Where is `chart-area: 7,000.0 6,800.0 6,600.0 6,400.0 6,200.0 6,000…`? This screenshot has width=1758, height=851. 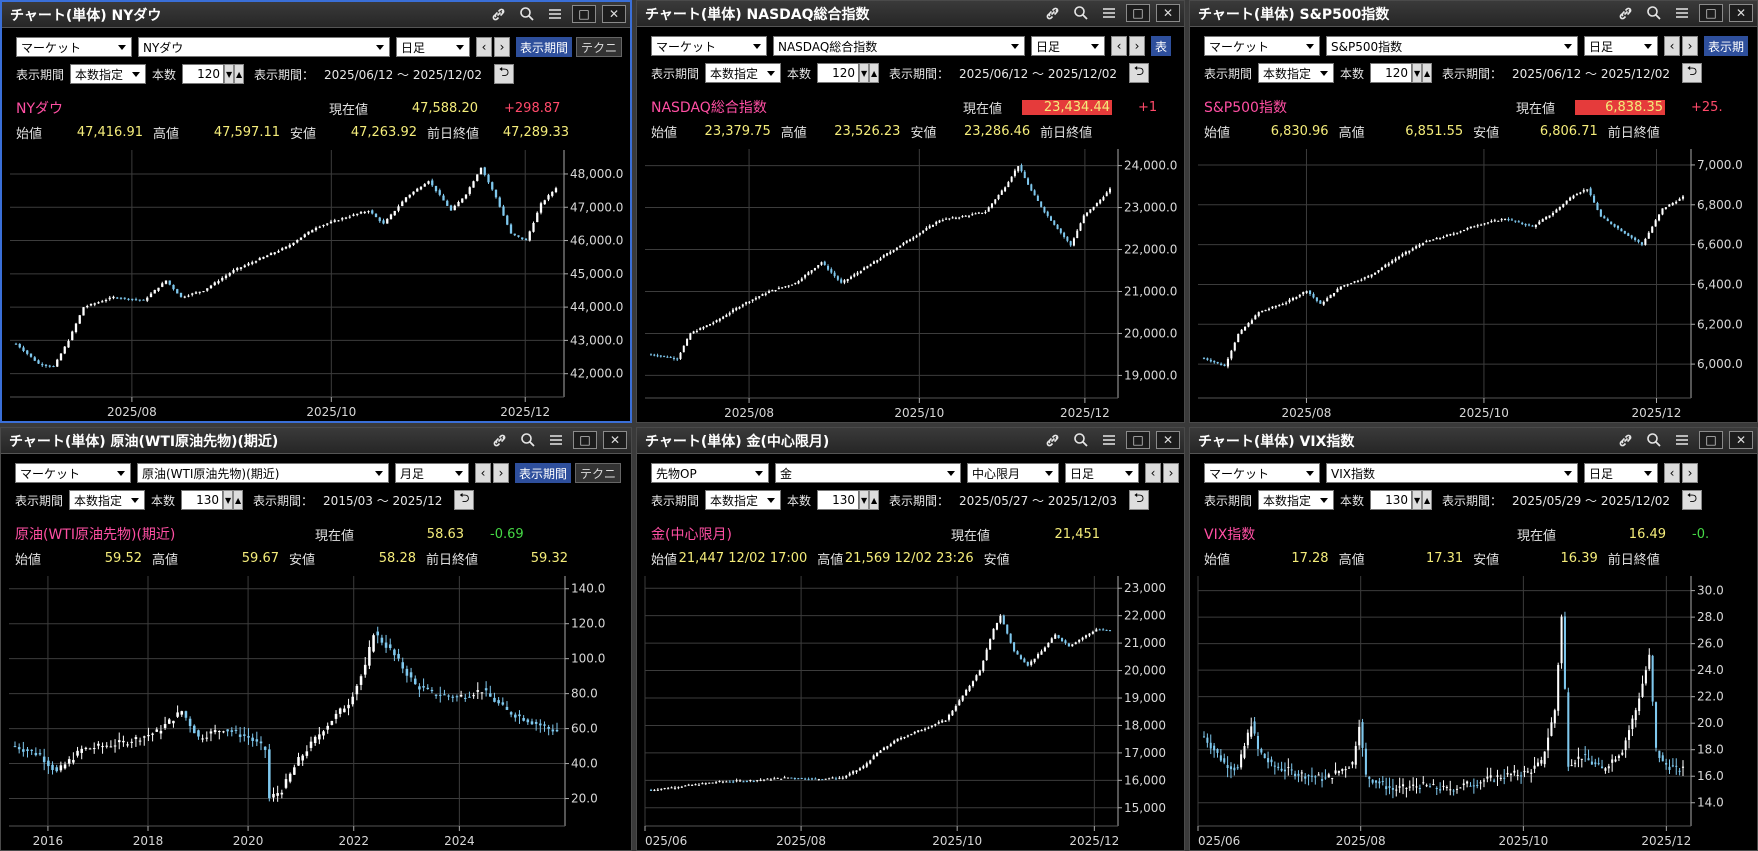 chart-area: 7,000.0 6,800.0 6,600.0 6,400.0 6,200.0 6,000… is located at coordinates (1473, 283).